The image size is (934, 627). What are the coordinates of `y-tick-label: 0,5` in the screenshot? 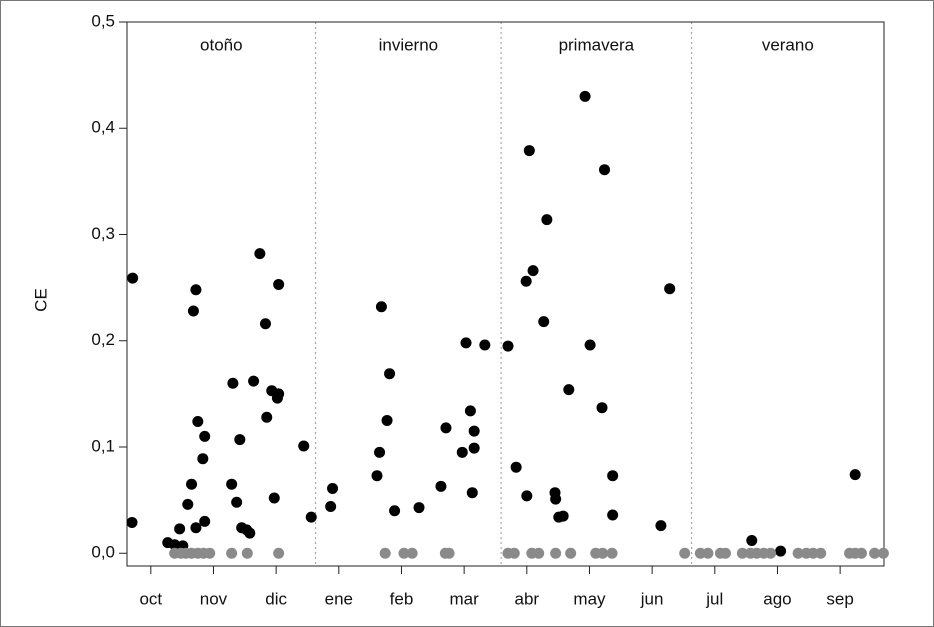 It's located at (103, 20).